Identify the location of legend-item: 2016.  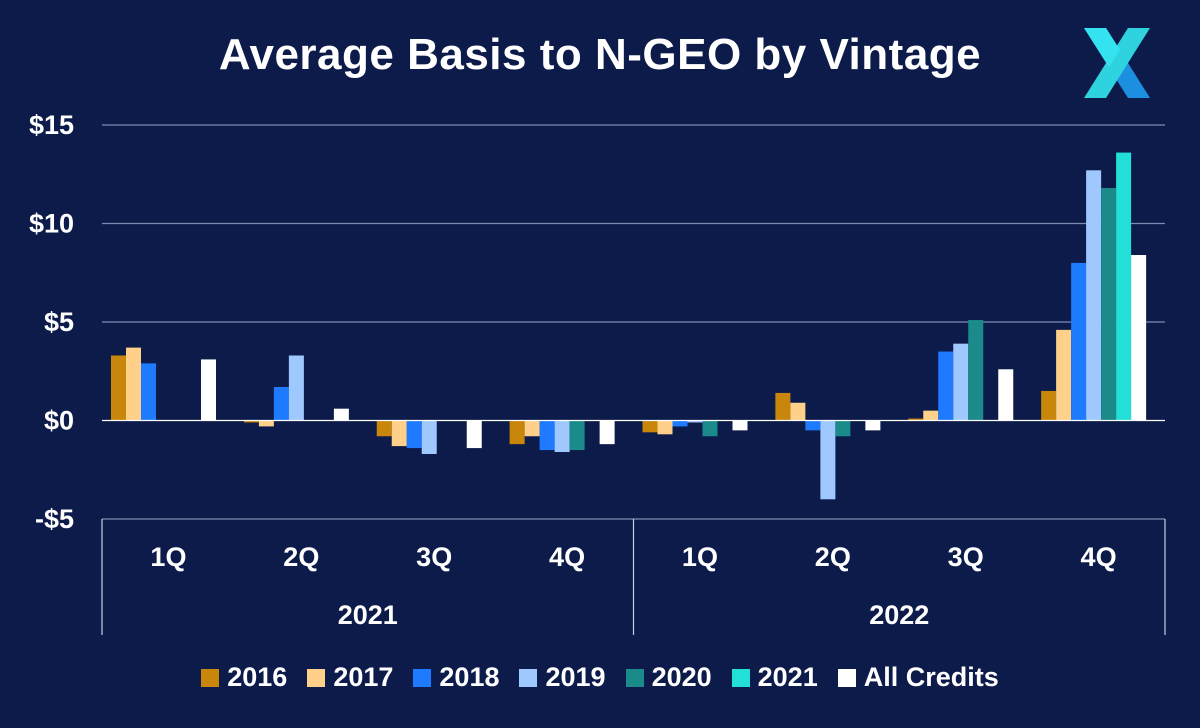
(244, 677).